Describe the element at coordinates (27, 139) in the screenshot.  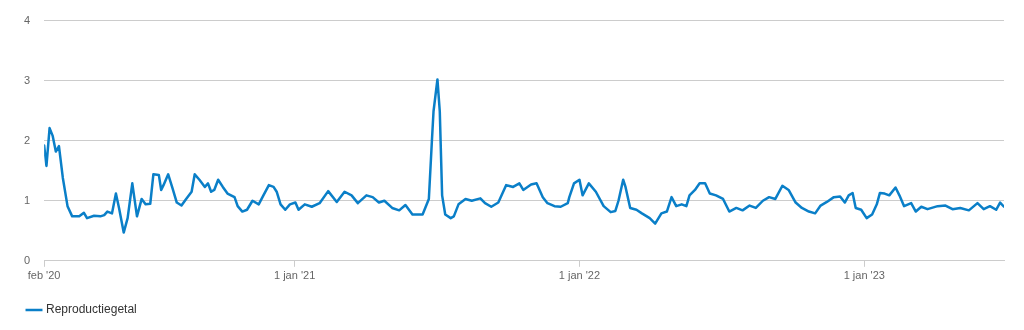
I see `y-tick-label: 2` at that location.